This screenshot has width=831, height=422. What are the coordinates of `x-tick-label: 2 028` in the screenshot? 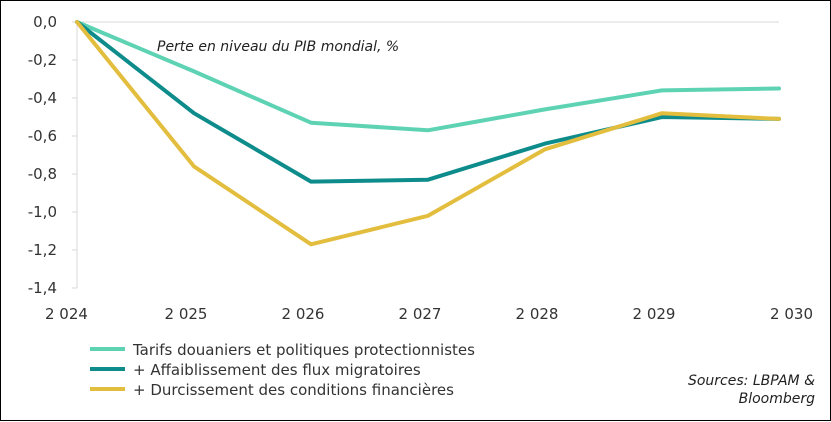 It's located at (537, 314).